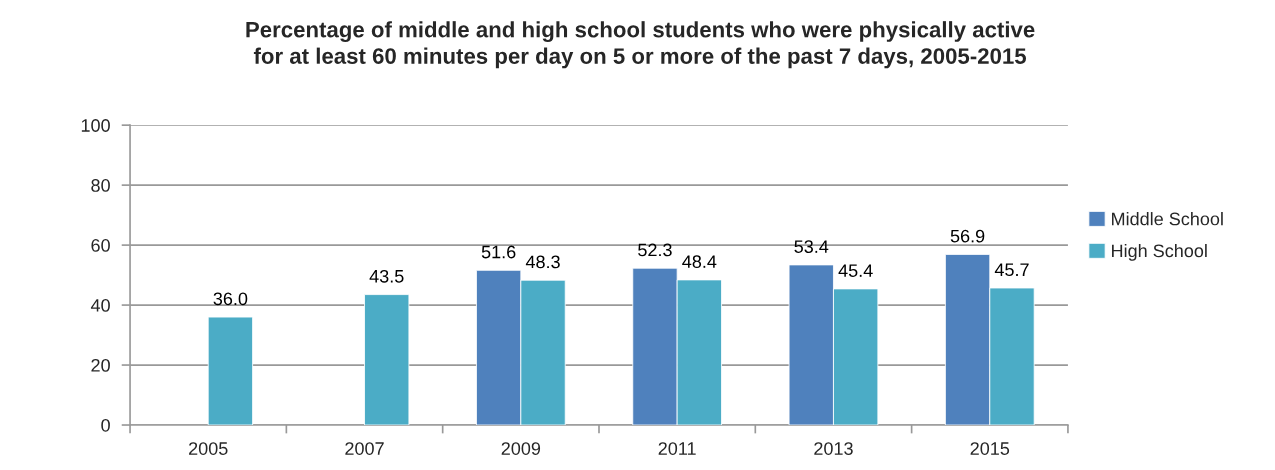 The image size is (1275, 470). Describe the element at coordinates (498, 252) in the screenshot. I see `data-label: 51.6` at that location.